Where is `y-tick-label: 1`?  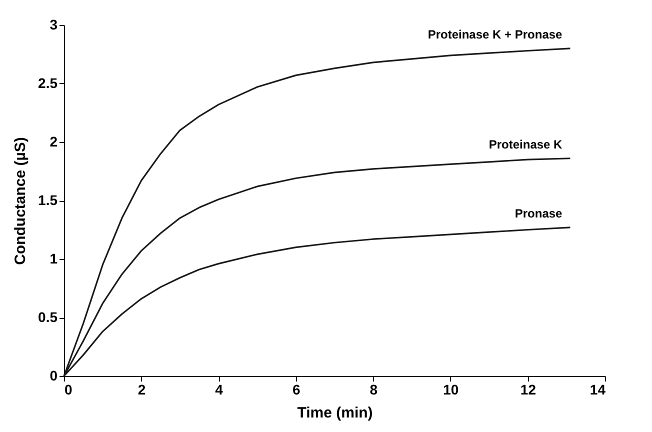
y-tick-label: 1 is located at coordinates (54, 258).